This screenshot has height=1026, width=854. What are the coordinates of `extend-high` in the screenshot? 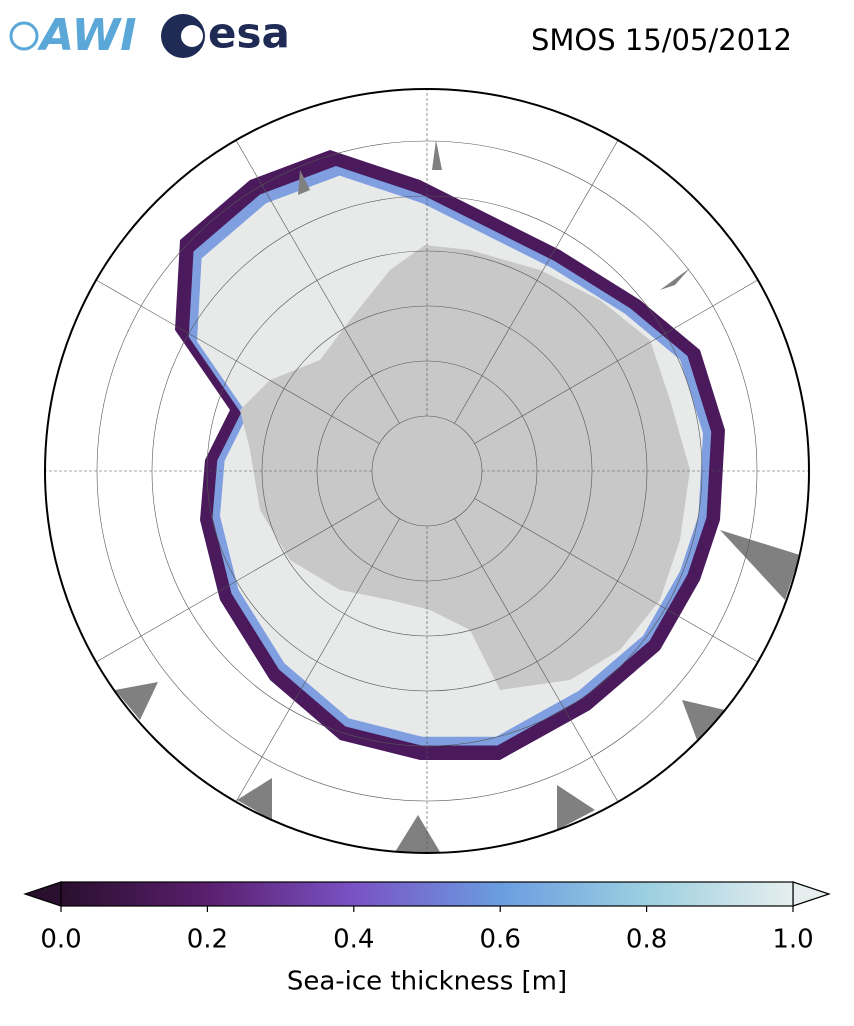 It's located at (811, 894).